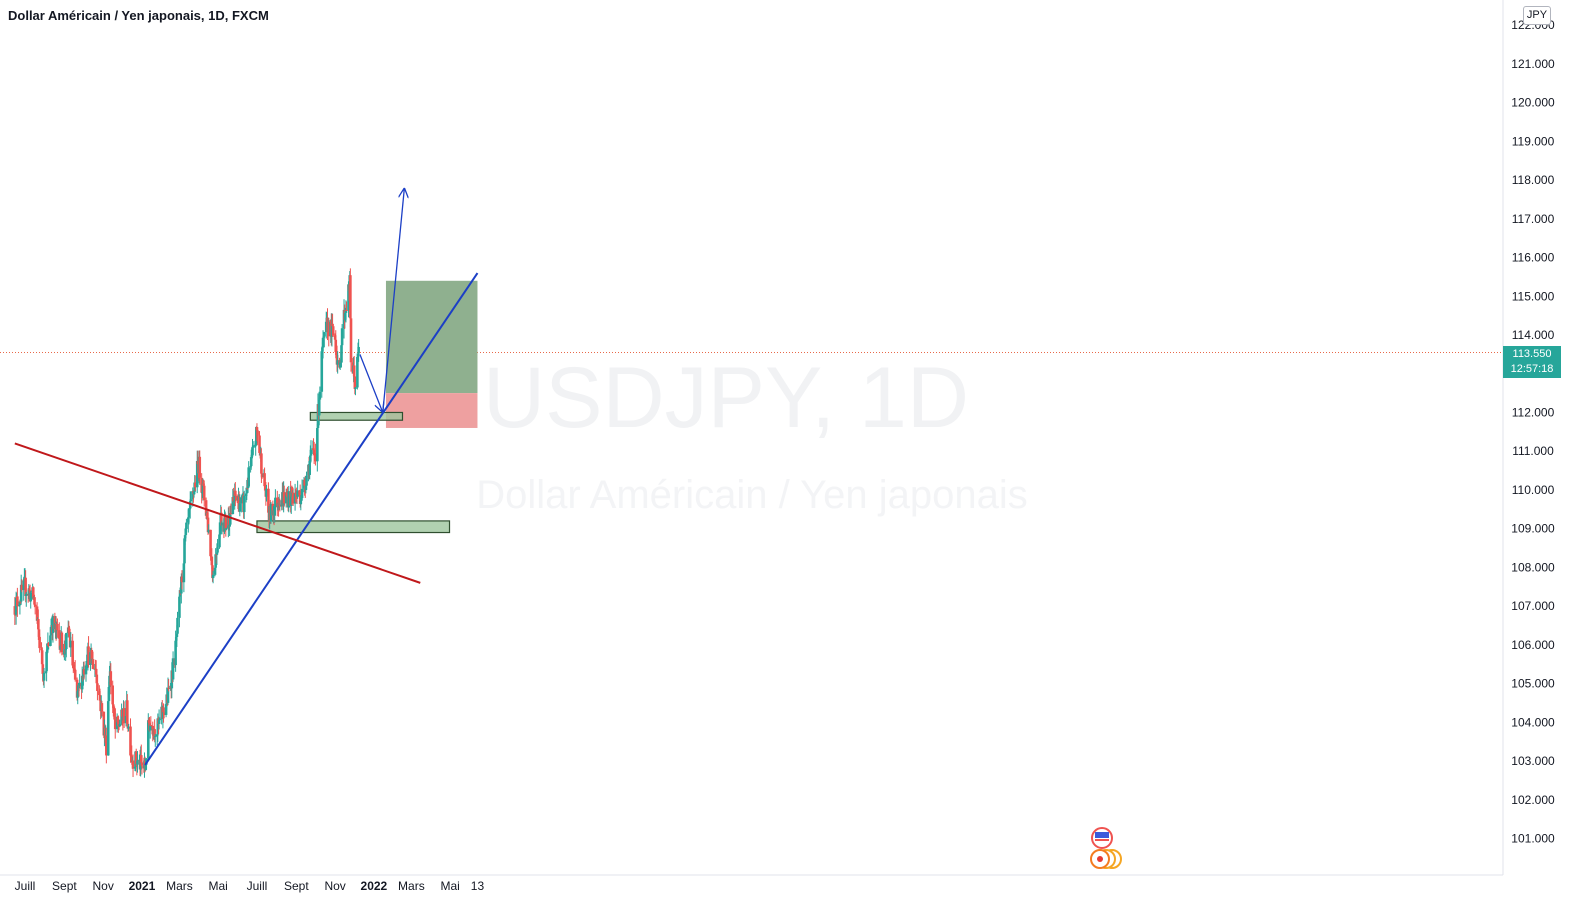  What do you see at coordinates (1533, 761) in the screenshot?
I see `price-tick-label: 103.000` at bounding box center [1533, 761].